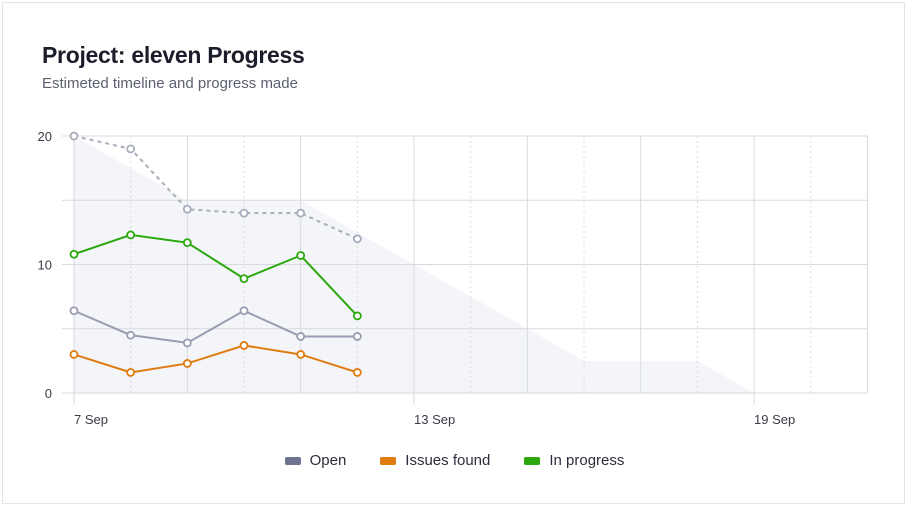  Describe the element at coordinates (328, 460) in the screenshot. I see `legend-label: Open` at that location.